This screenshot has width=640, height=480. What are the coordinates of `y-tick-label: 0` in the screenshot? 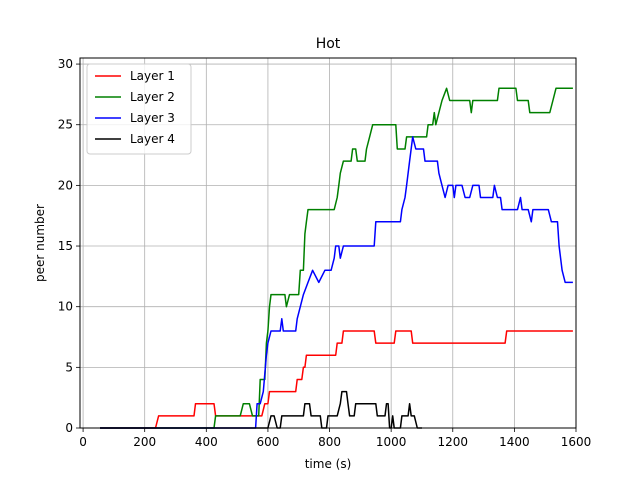 It's located at (69, 428).